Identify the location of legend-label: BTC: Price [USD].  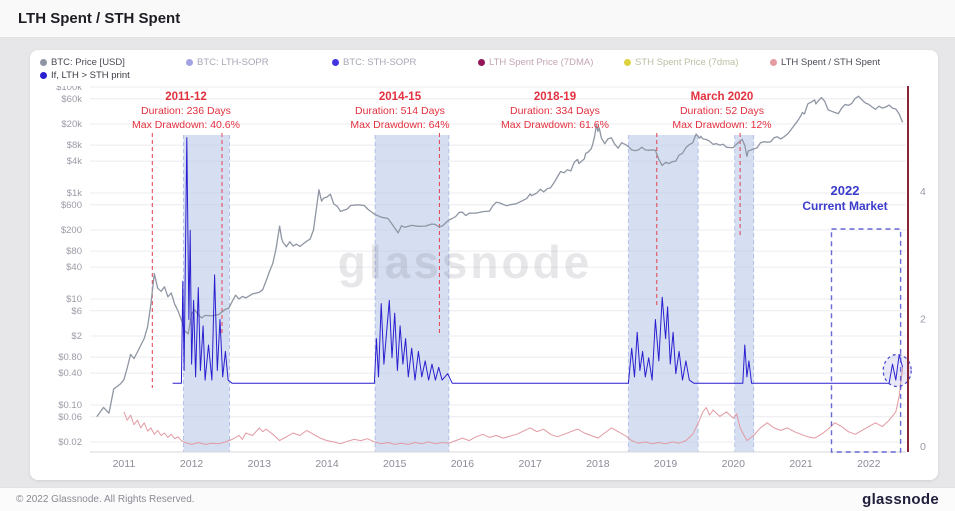
(88, 62).